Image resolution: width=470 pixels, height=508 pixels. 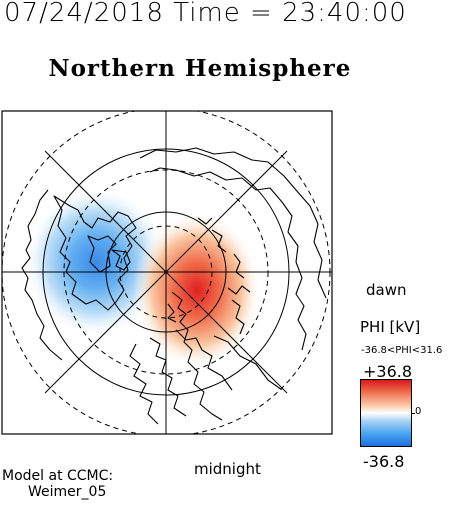 I want to click on negative-potential-cell, so click(x=96, y=262).